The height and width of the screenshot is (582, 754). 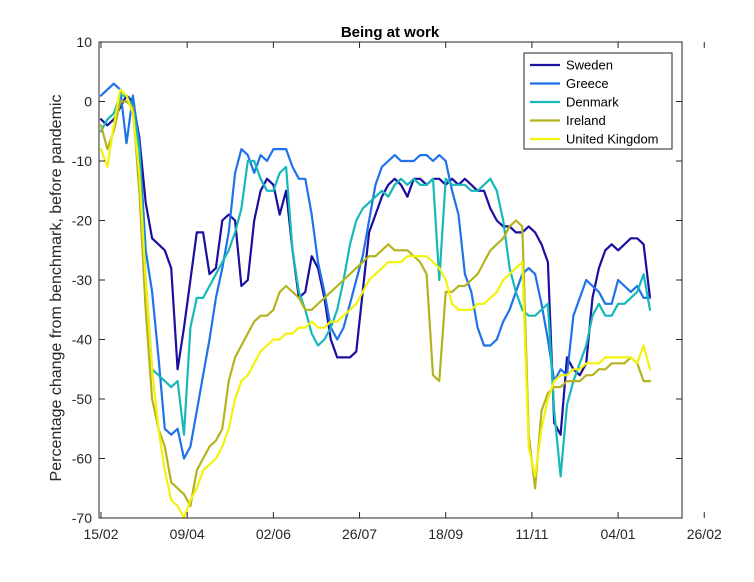 I want to click on legend-label: Greece, so click(x=587, y=83).